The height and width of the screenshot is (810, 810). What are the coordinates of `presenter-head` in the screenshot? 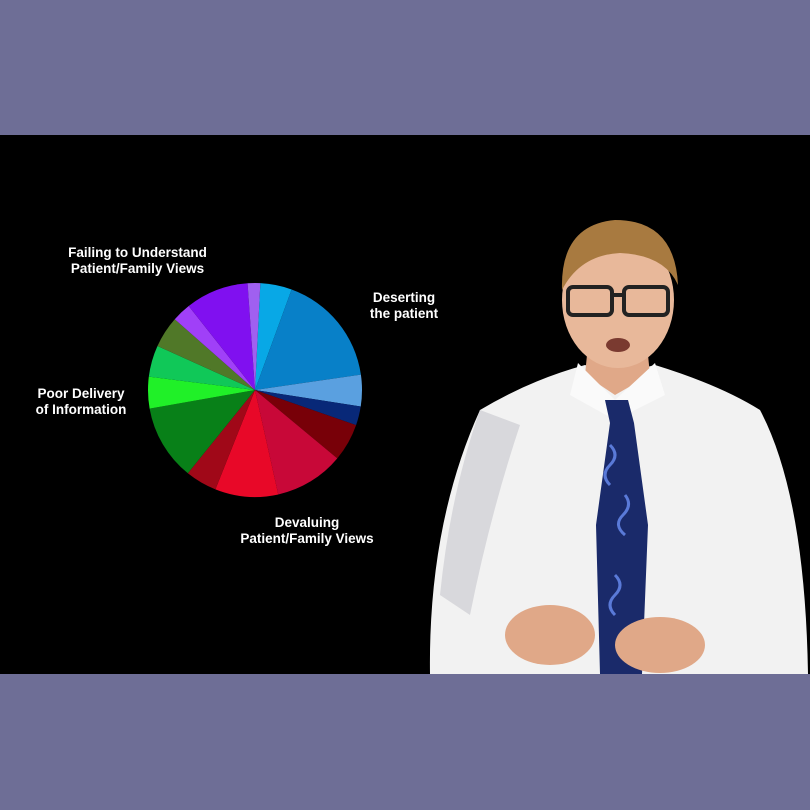 It's located at (618, 300).